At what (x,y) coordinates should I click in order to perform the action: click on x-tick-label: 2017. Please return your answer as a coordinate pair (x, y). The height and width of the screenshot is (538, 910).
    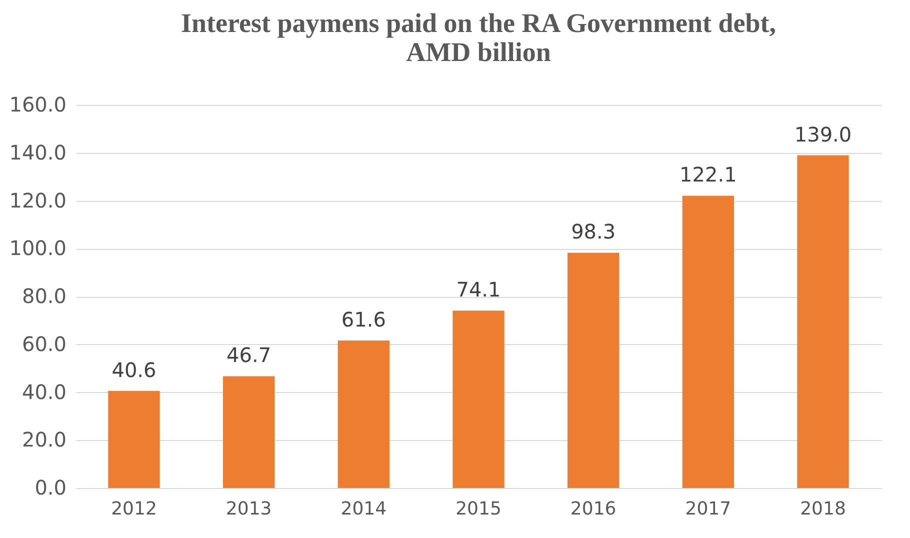
    Looking at the image, I should click on (708, 509).